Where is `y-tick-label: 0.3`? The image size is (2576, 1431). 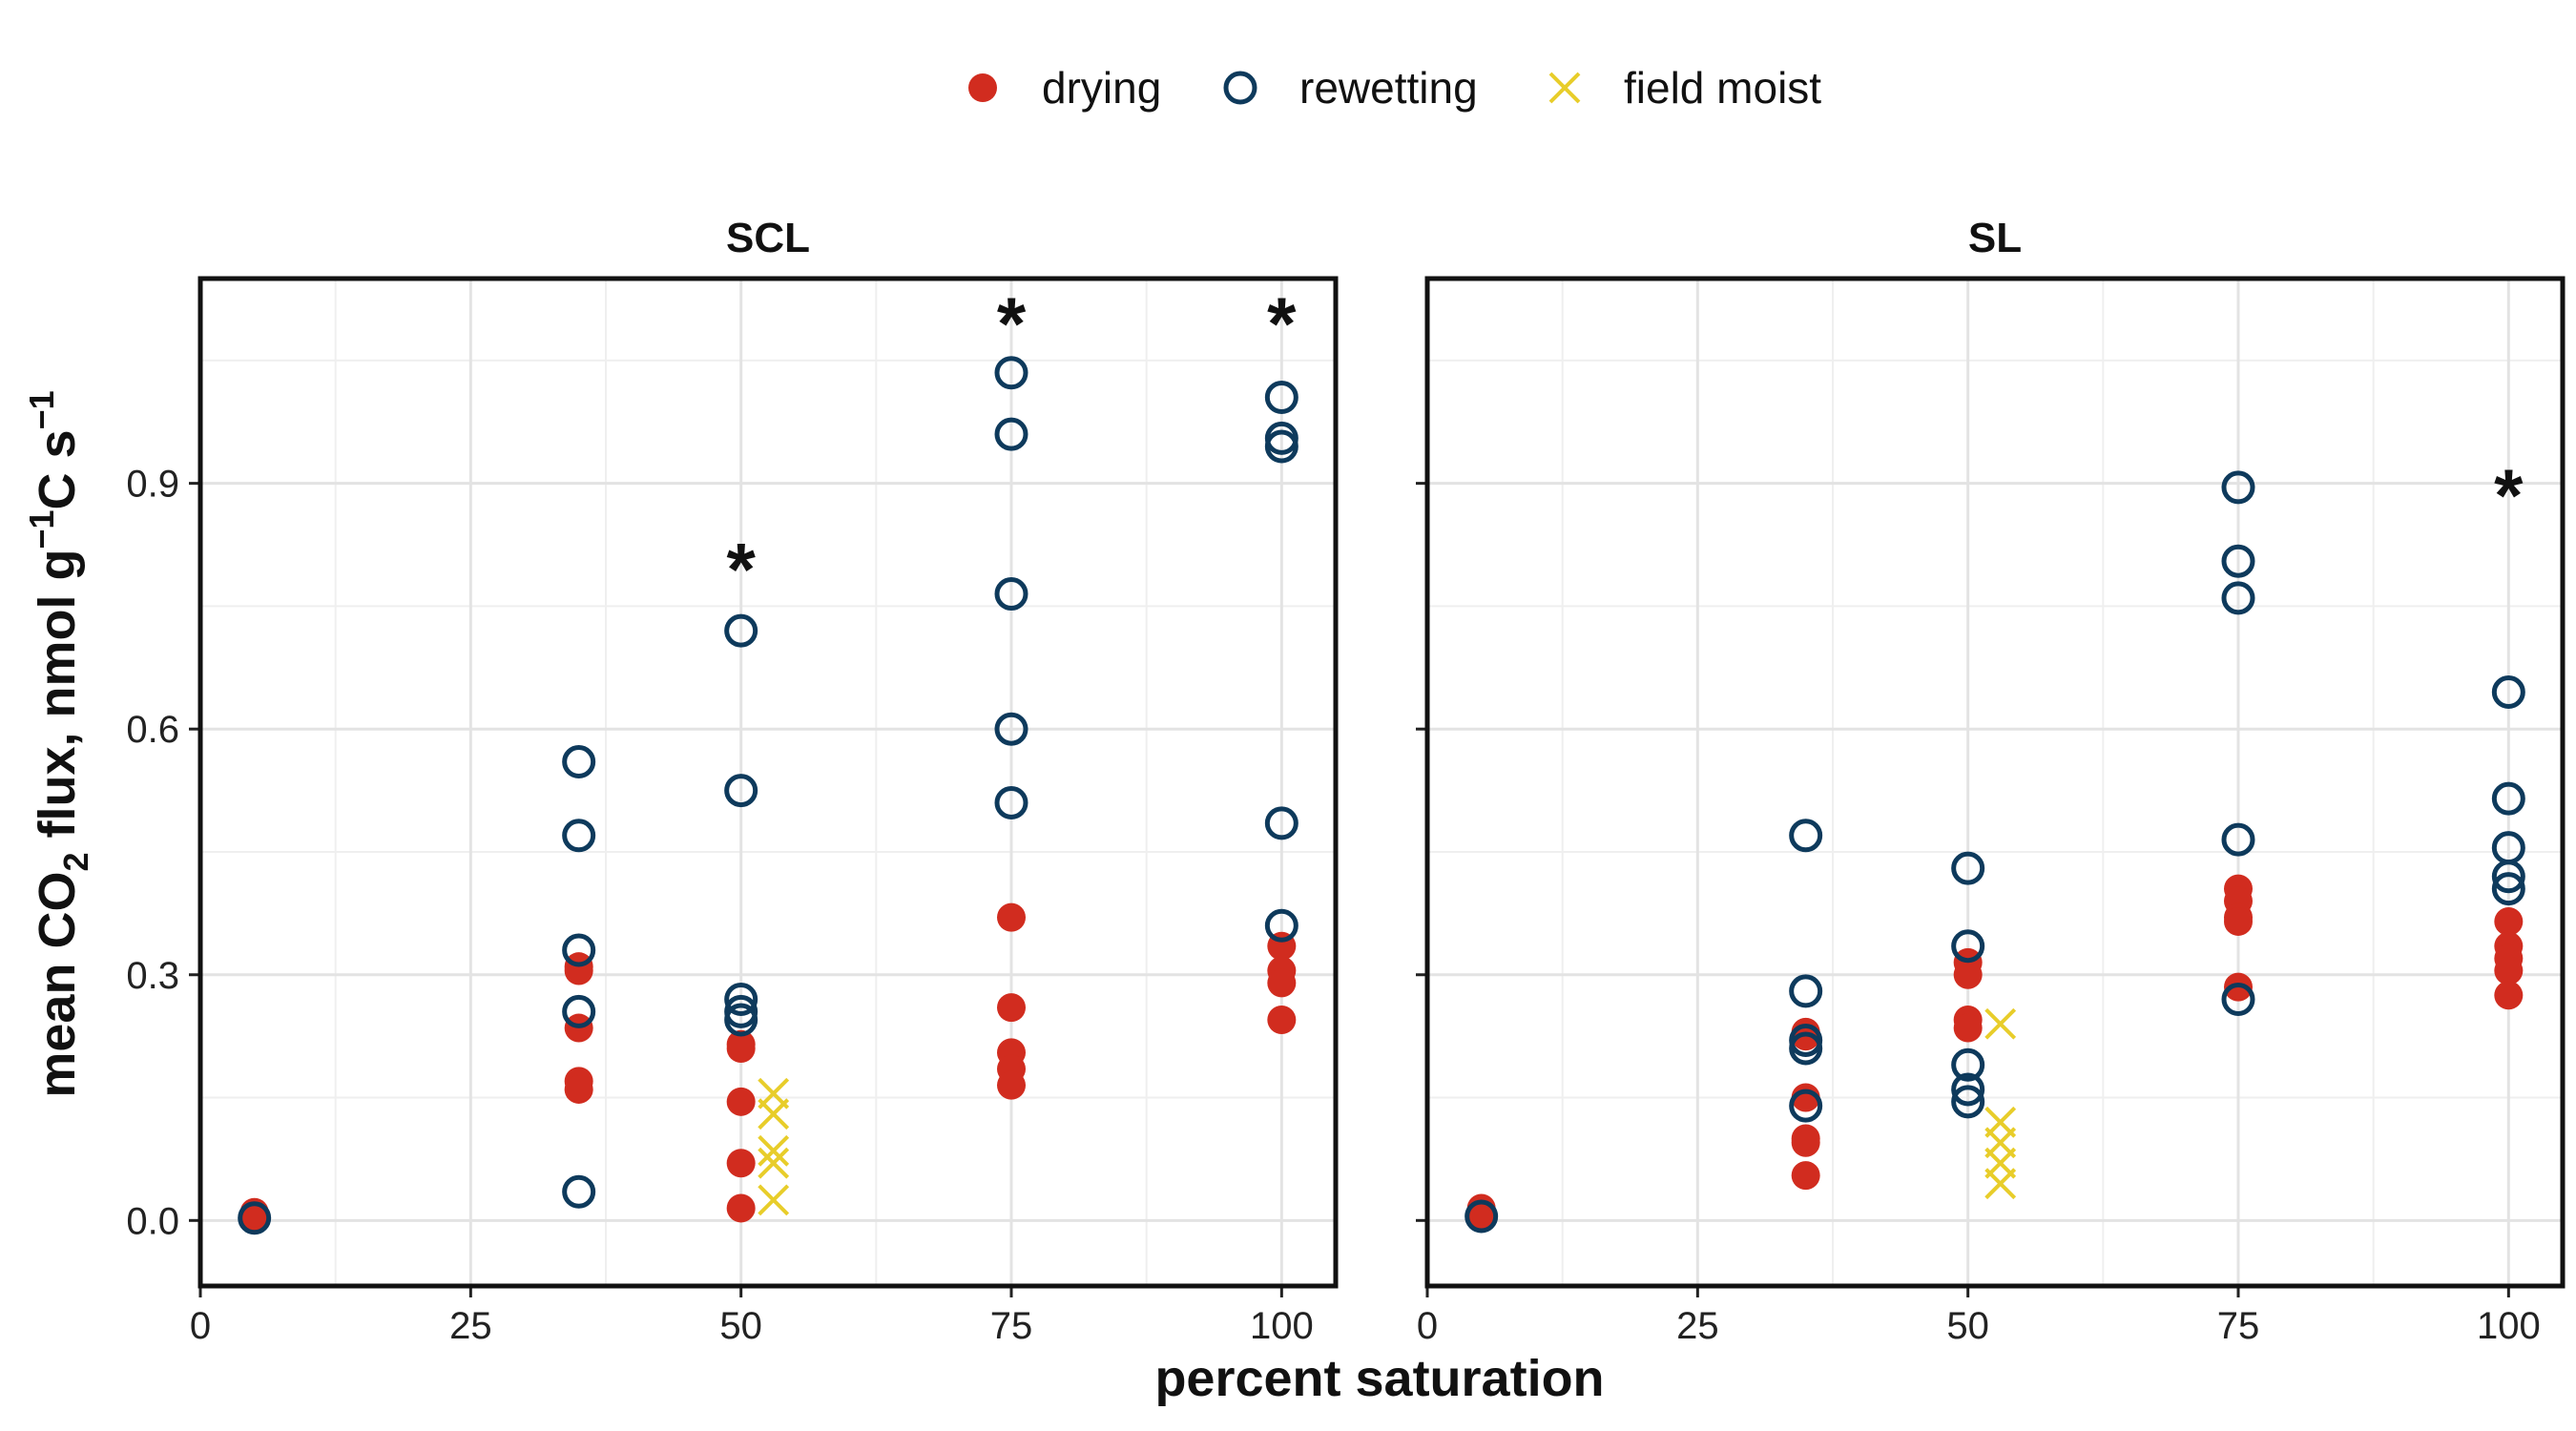 y-tick-label: 0.3 is located at coordinates (152, 976).